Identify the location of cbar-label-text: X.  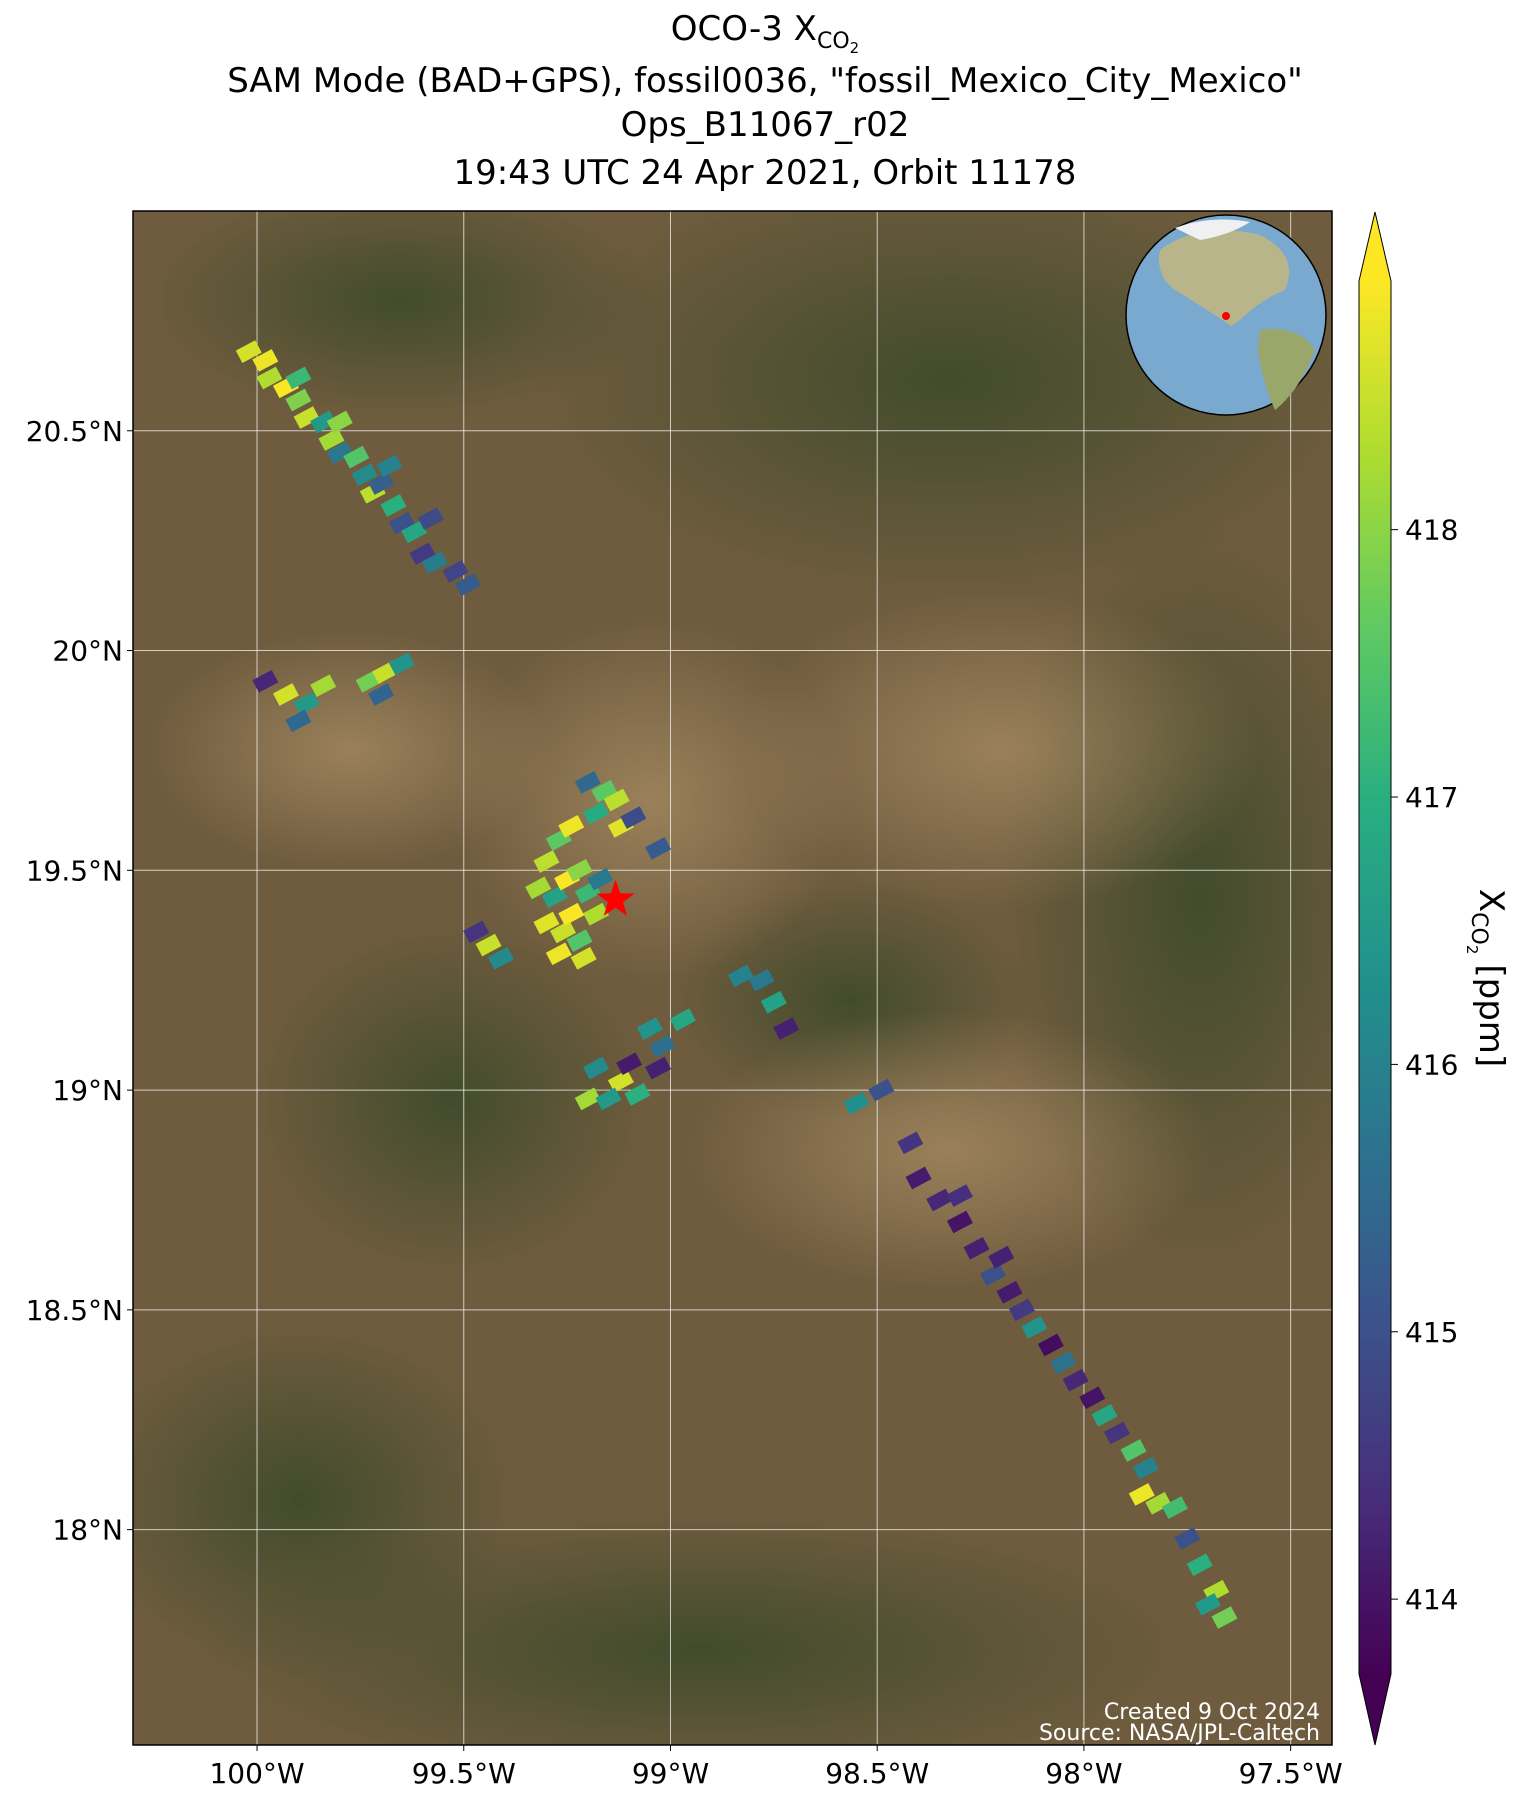
(1491, 900).